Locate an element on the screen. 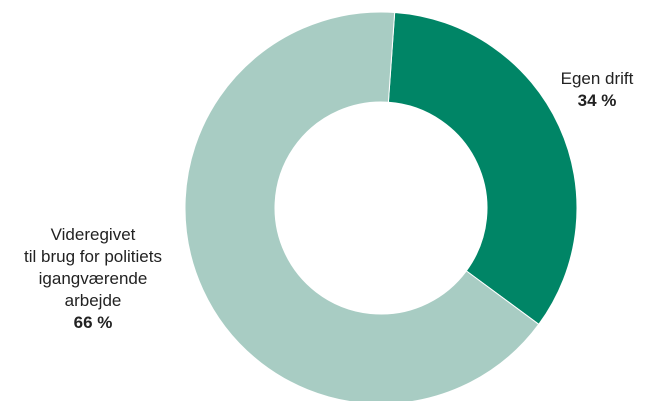 This screenshot has height=401, width=646. slice-label-egen-drift: Egen drift 34 % is located at coordinates (597, 90).